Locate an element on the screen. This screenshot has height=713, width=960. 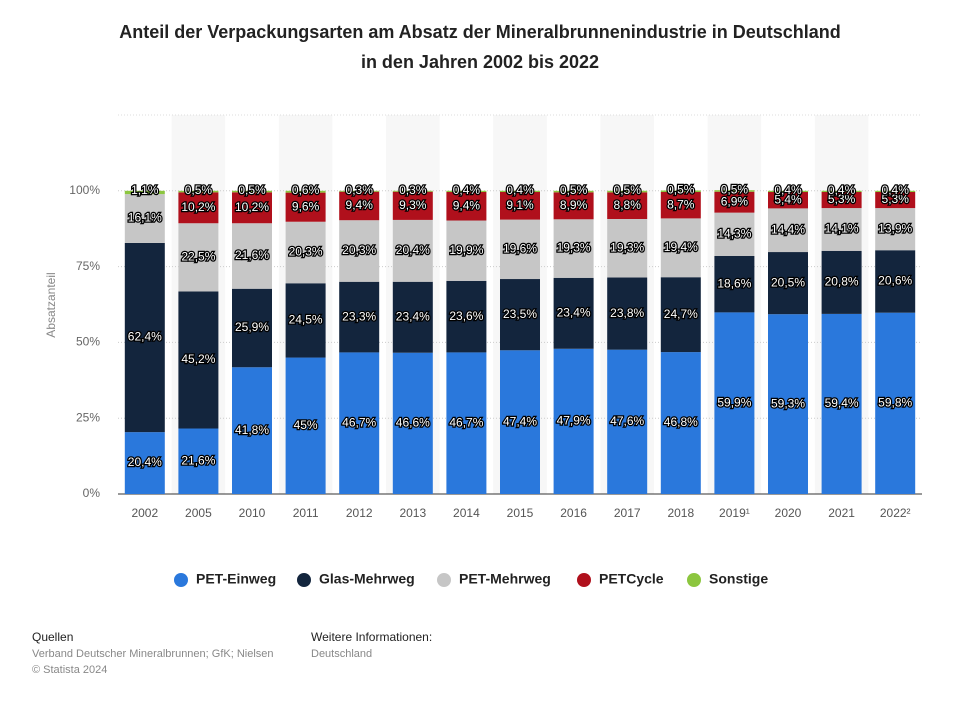
value-label: 24,5% is located at coordinates (306, 320).